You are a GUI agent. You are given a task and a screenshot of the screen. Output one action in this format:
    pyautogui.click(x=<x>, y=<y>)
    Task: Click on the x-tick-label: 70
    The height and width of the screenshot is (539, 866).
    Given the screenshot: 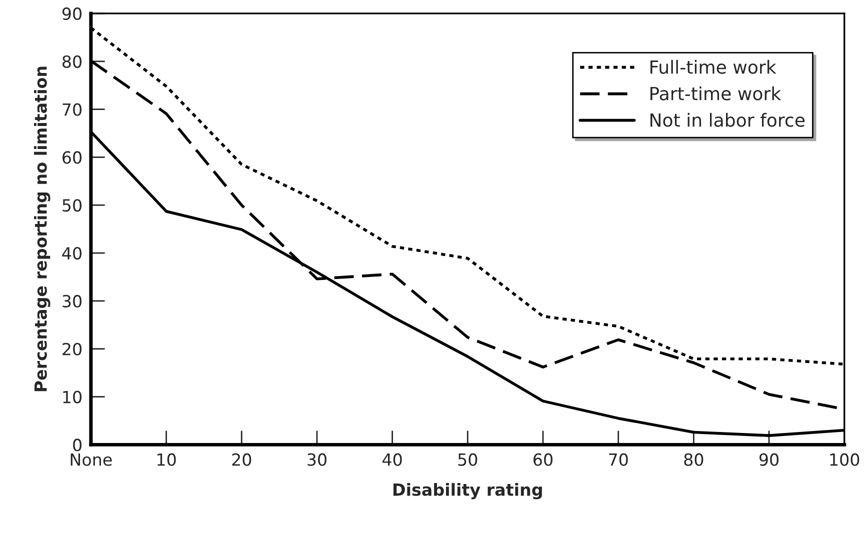 What is the action you would take?
    pyautogui.click(x=618, y=459)
    